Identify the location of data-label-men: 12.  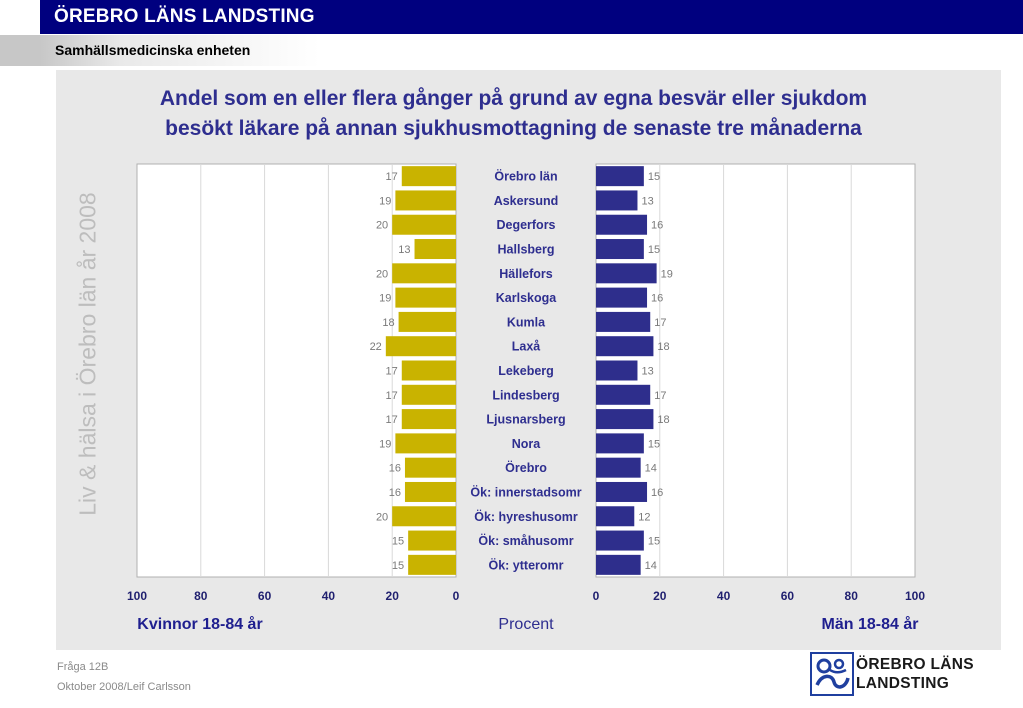
(644, 517).